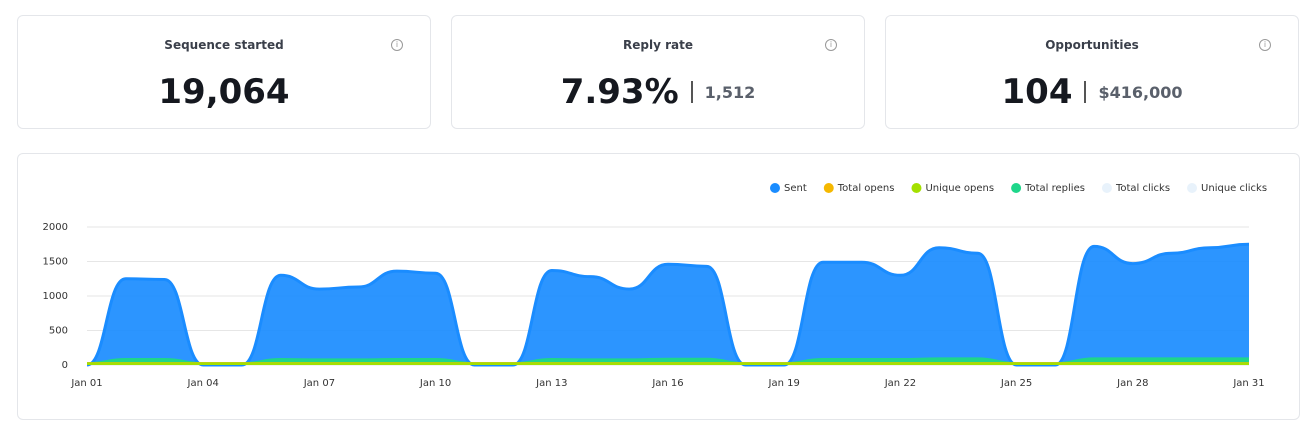  Describe the element at coordinates (86, 383) in the screenshot. I see `x-tick-label: Jan 01` at that location.